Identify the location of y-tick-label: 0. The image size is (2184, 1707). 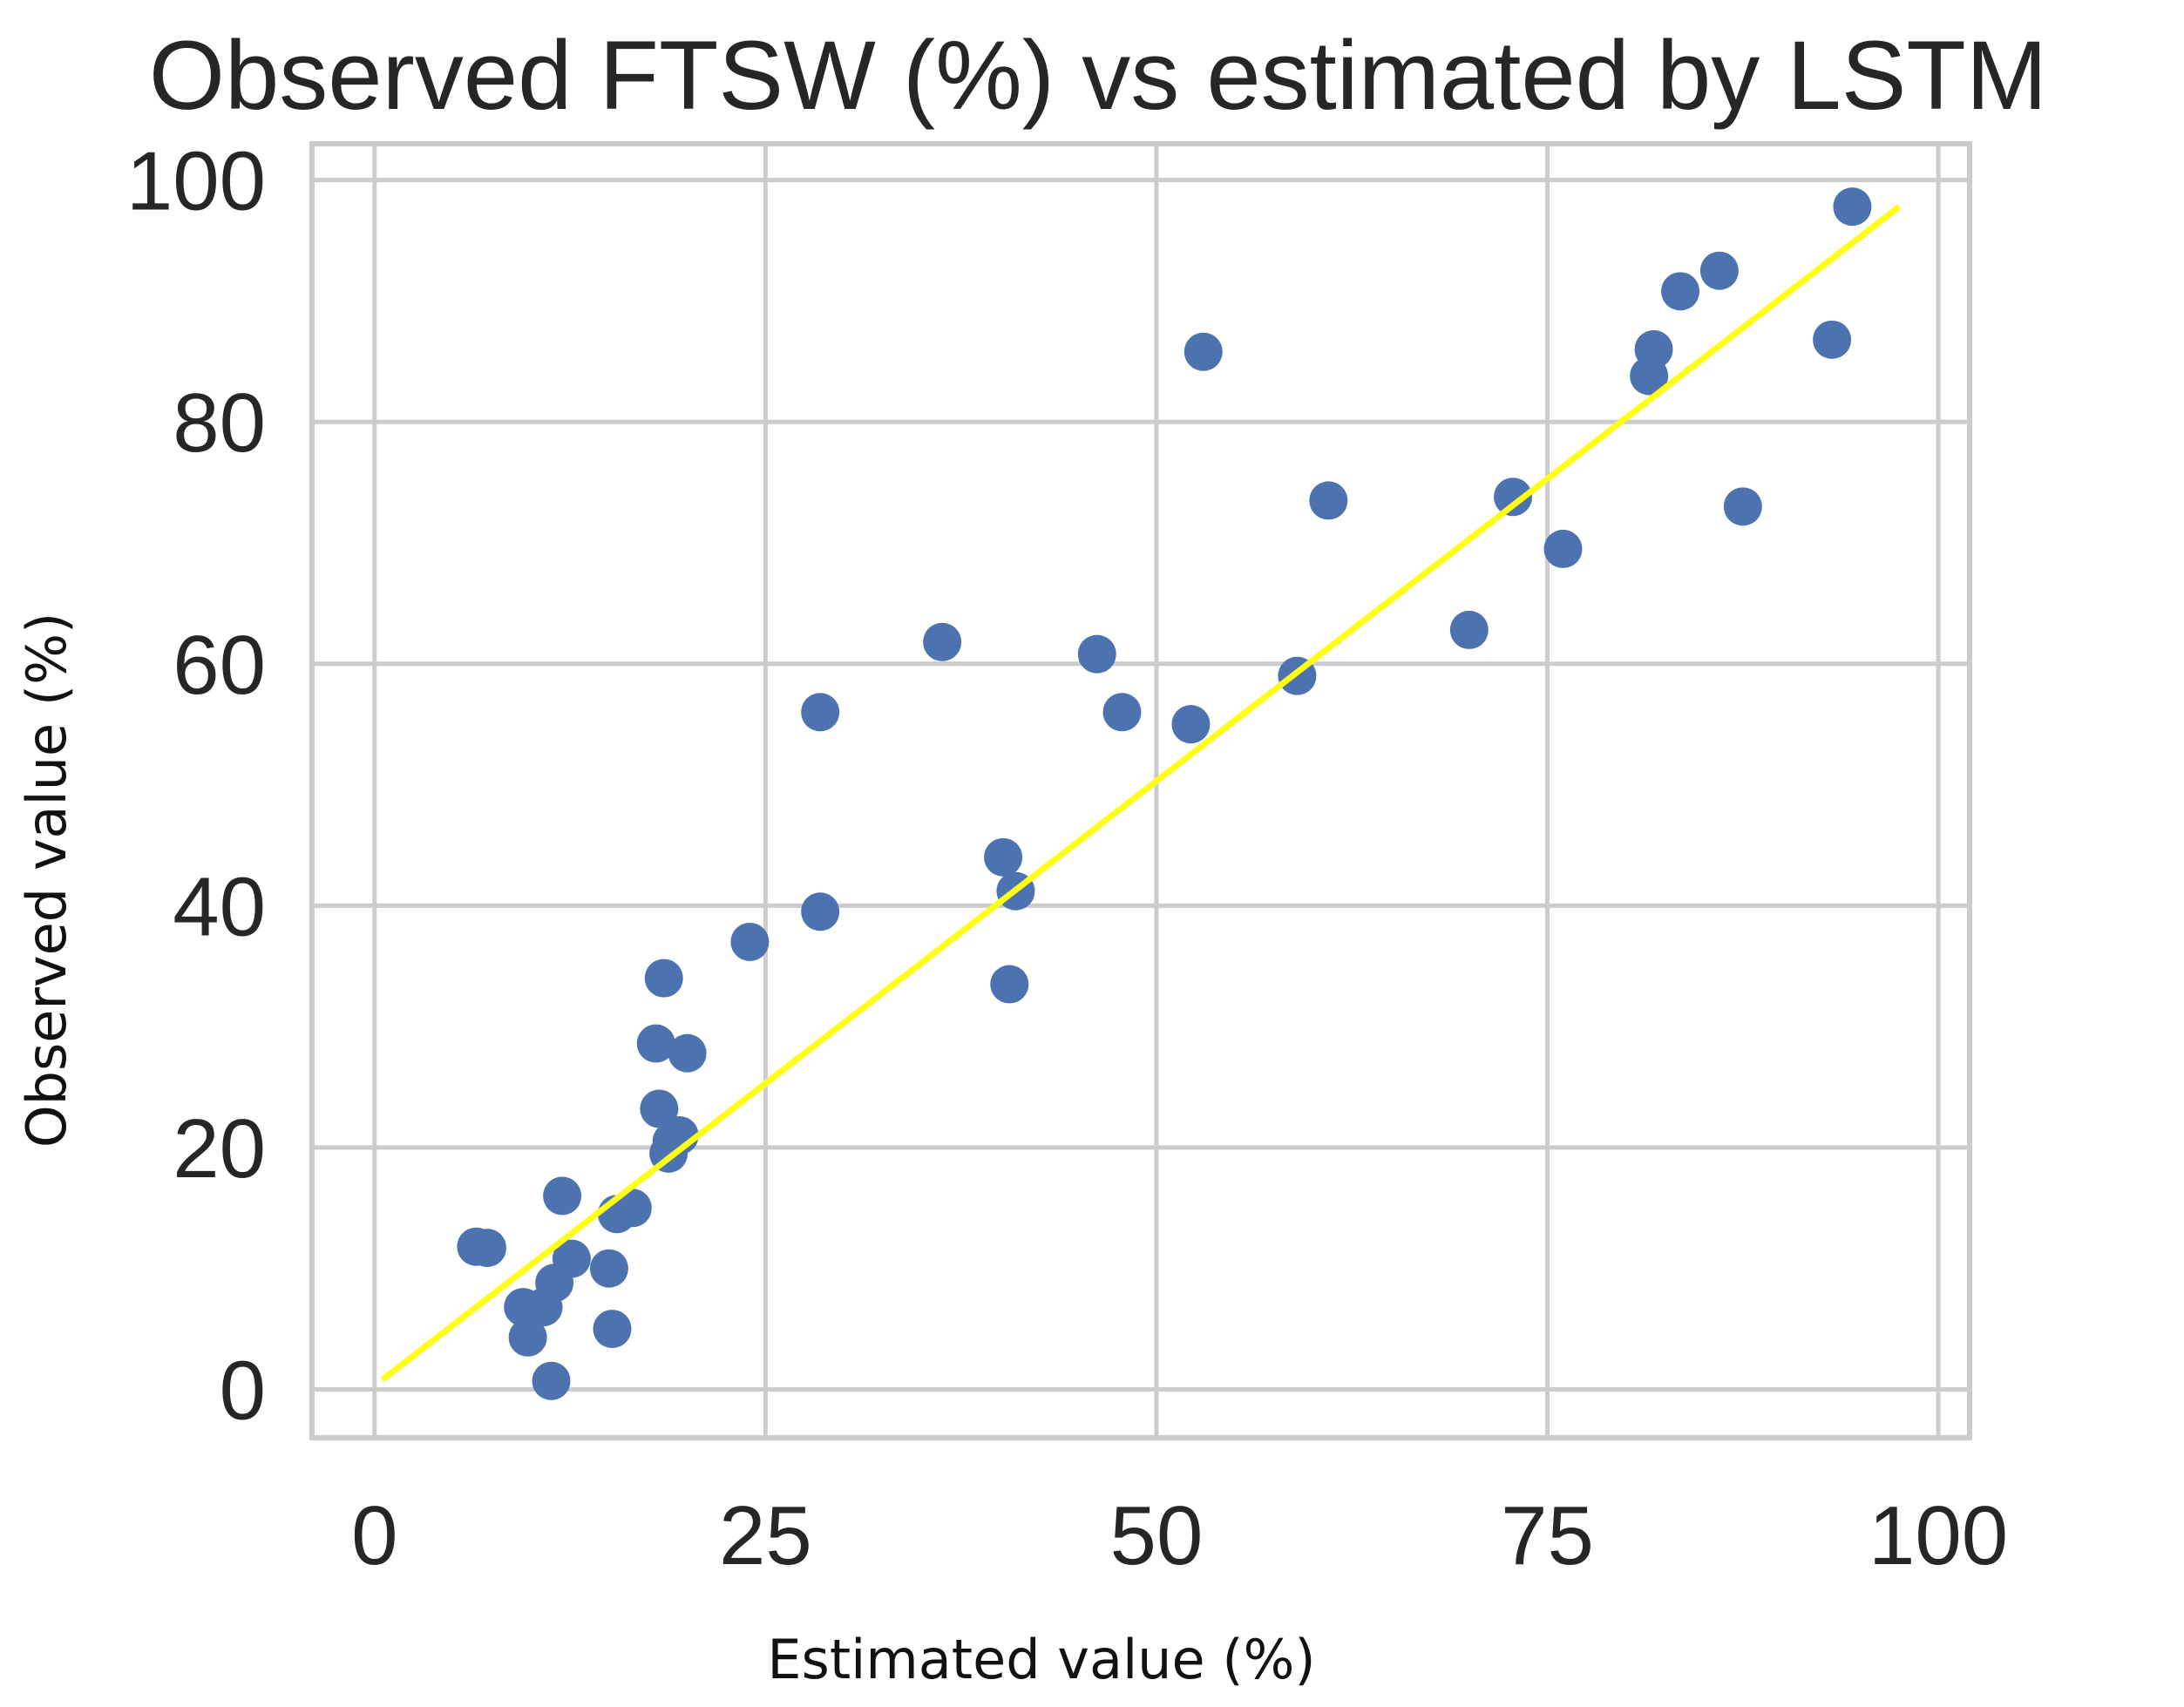
(243, 1390).